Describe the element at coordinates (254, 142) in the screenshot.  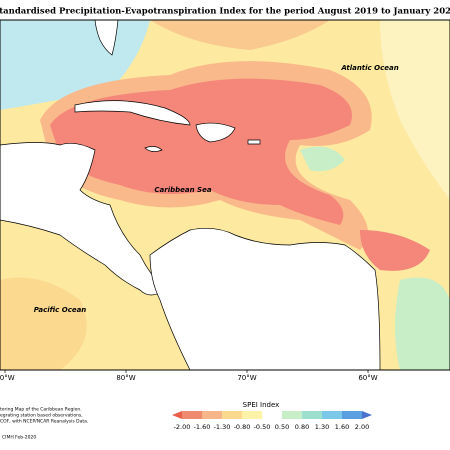
I see `puerto-rico` at that location.